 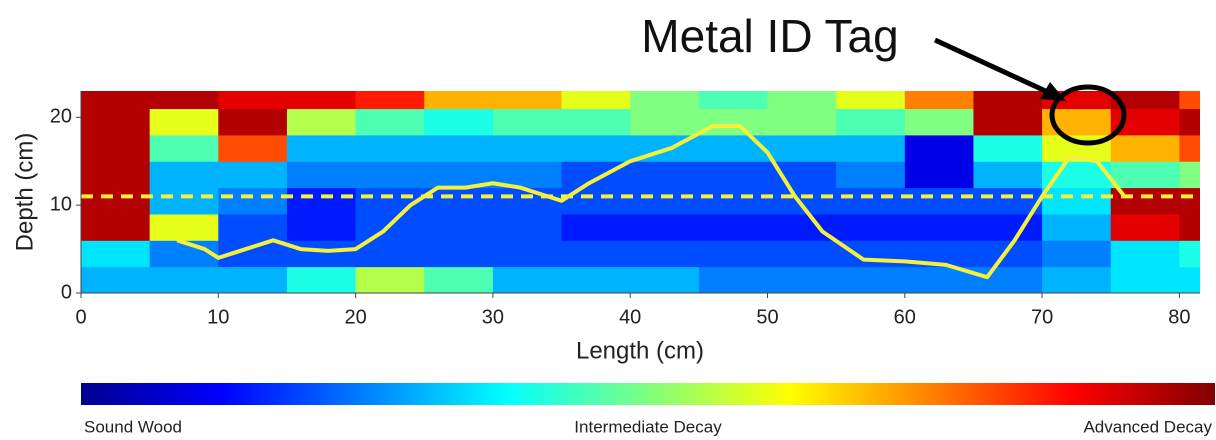 What do you see at coordinates (905, 317) in the screenshot?
I see `x-tick-label: 60` at bounding box center [905, 317].